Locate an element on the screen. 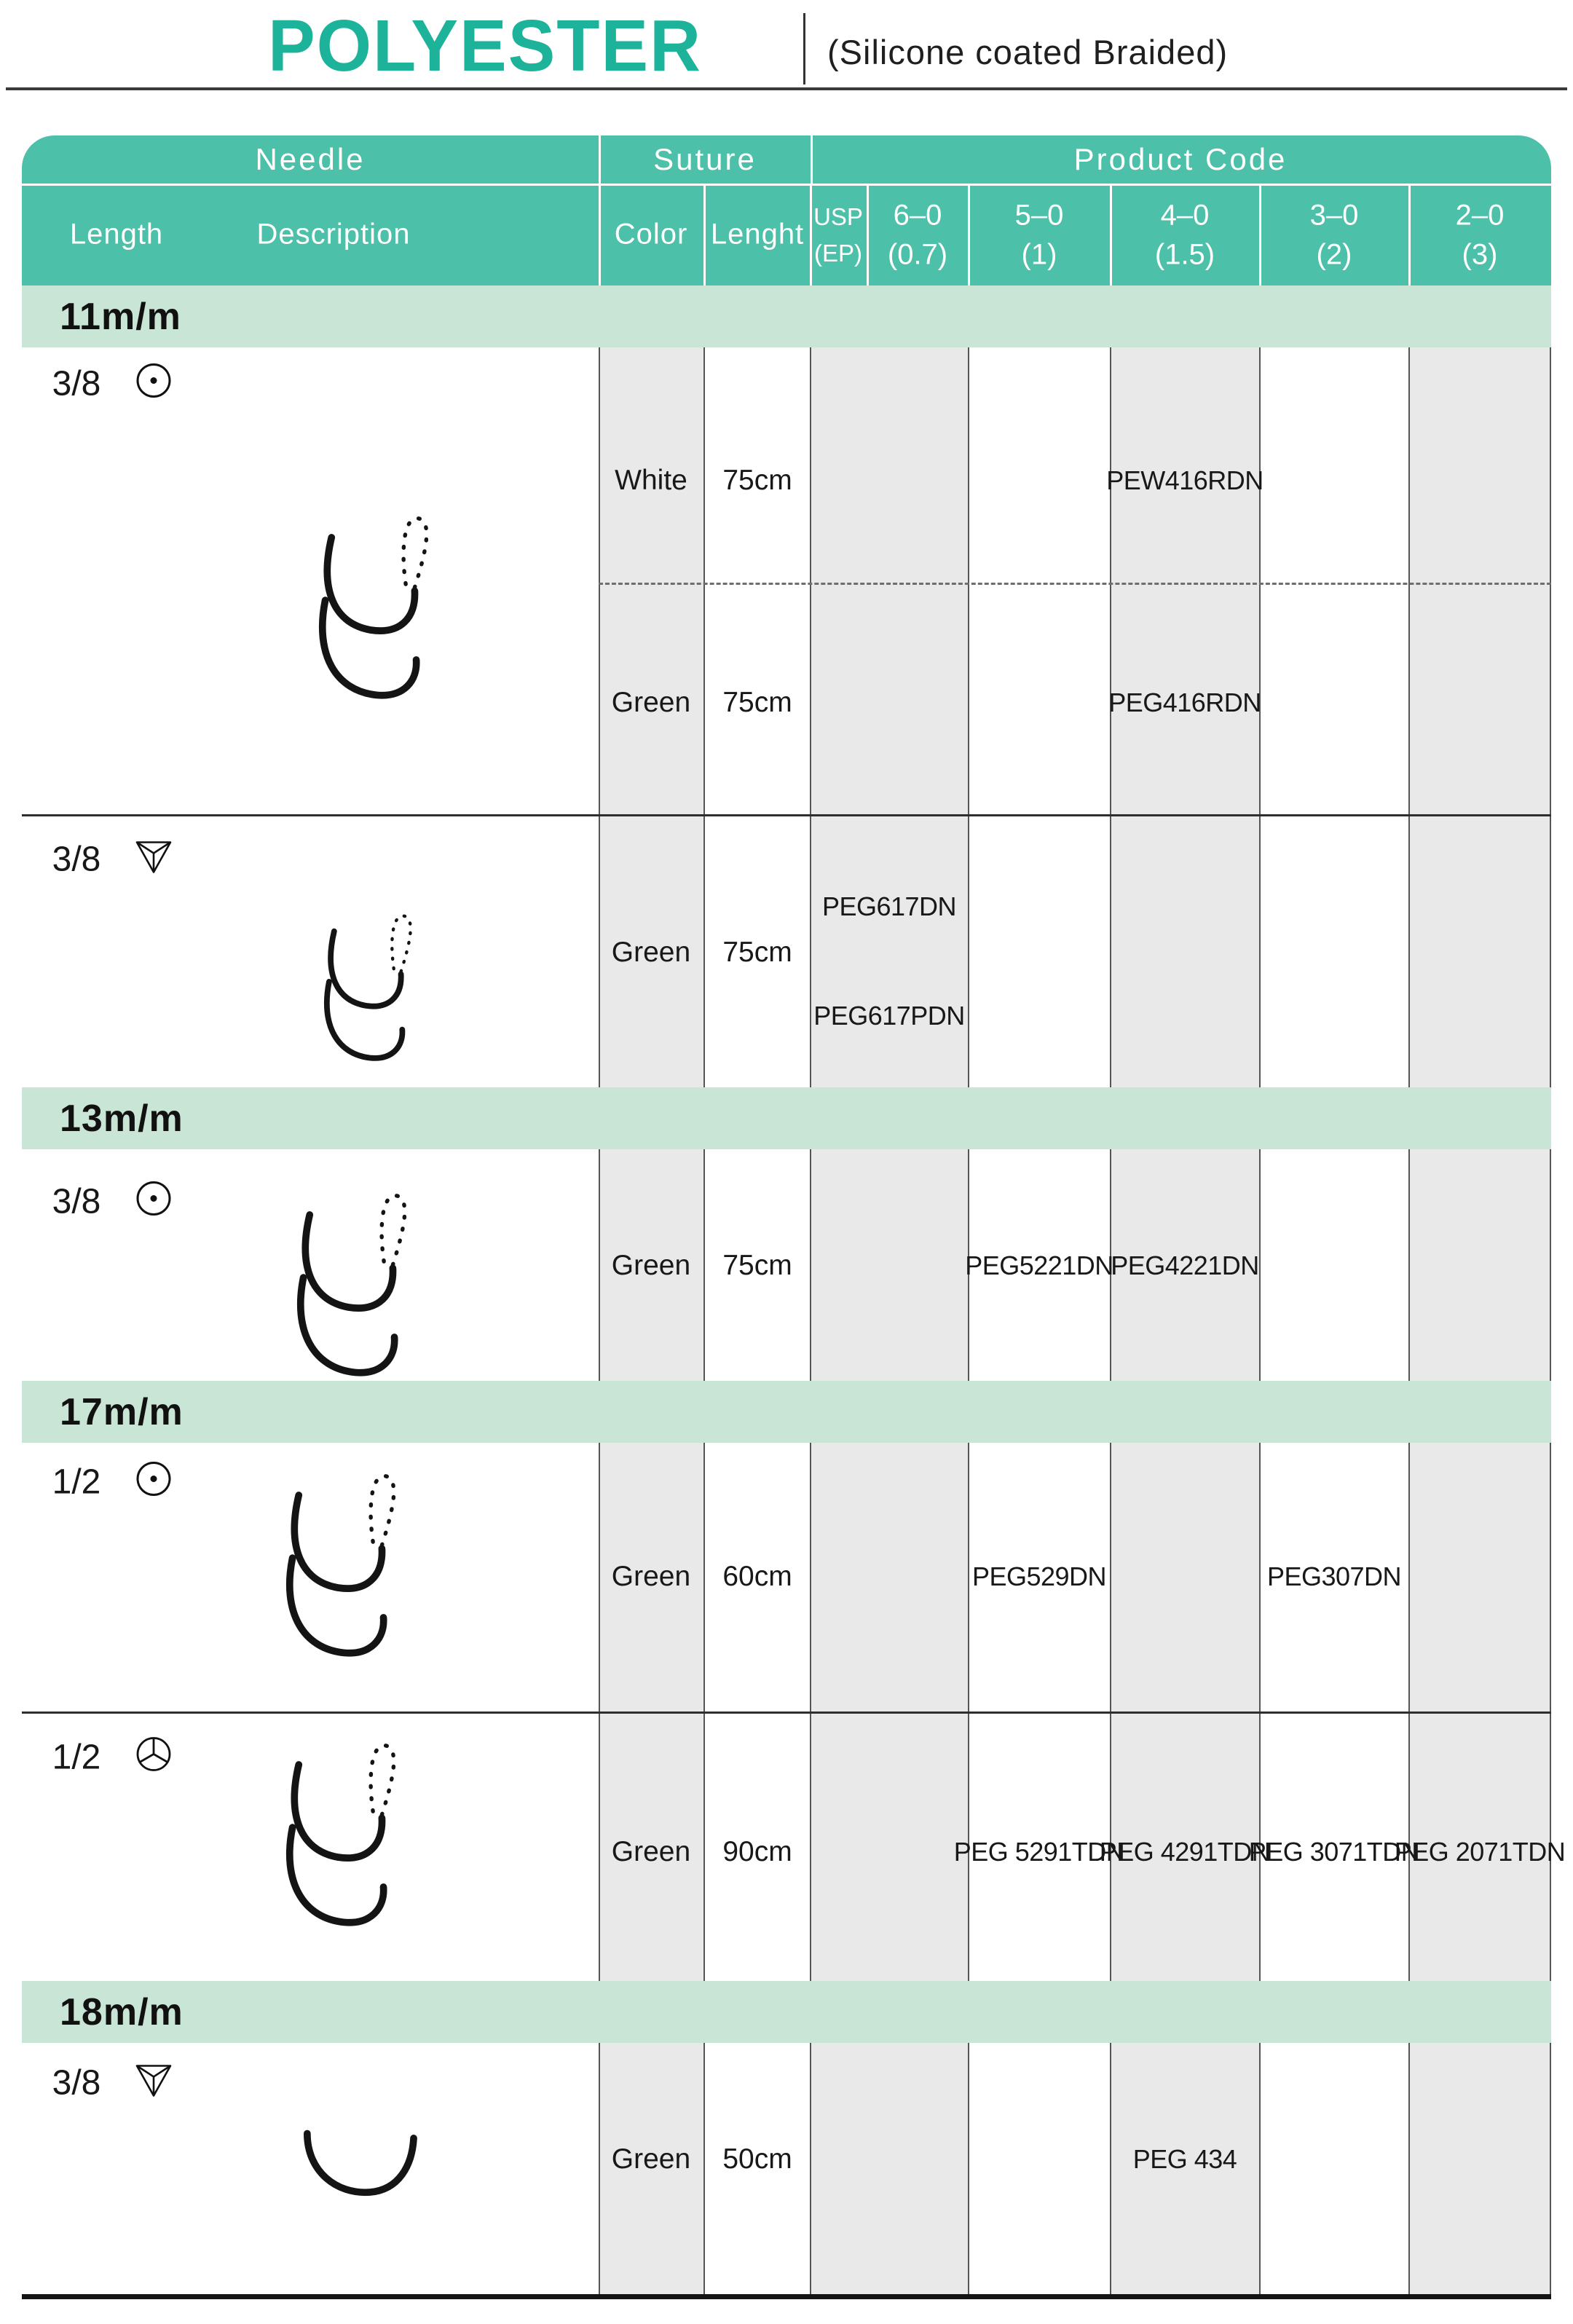 This screenshot has width=1573, height=2324. product-code-cell: PEG529DN is located at coordinates (1039, 1576).